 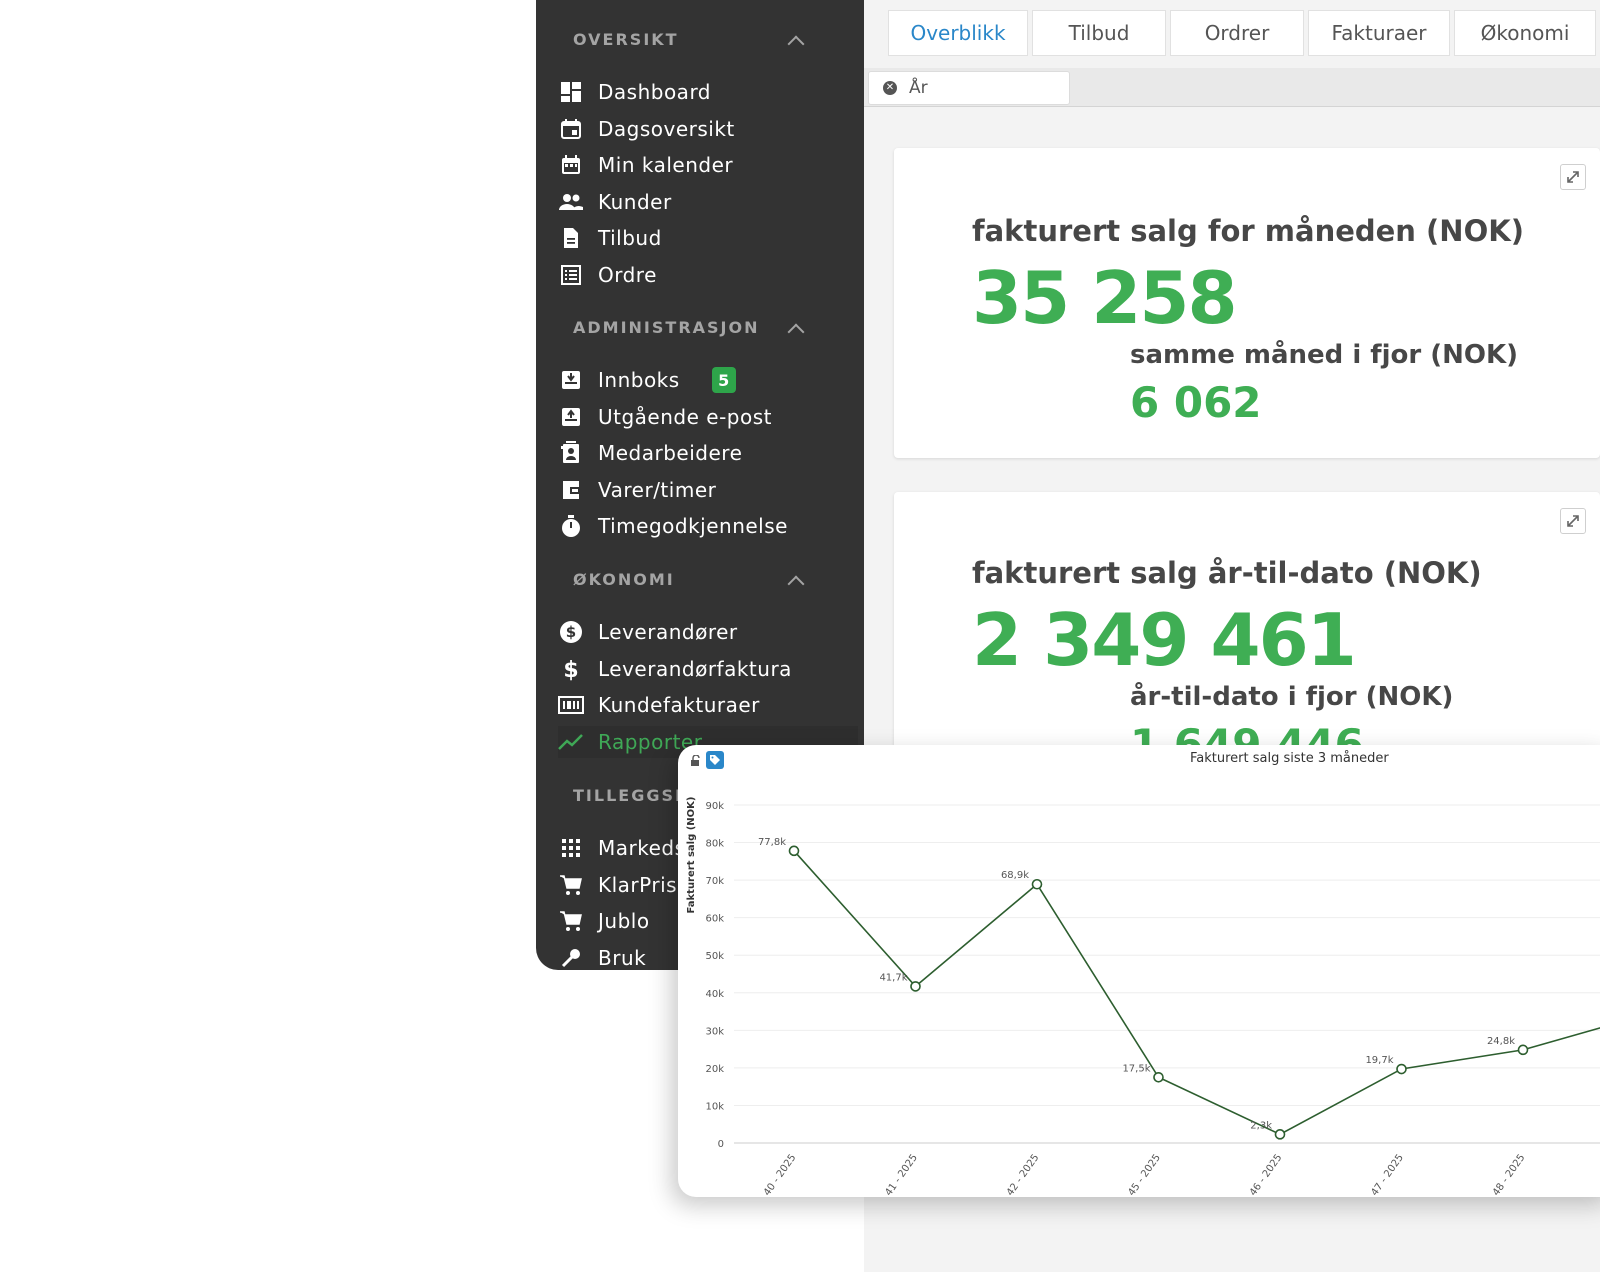 I want to click on sidebar-item-label: Timegodkjennelse, so click(x=693, y=526).